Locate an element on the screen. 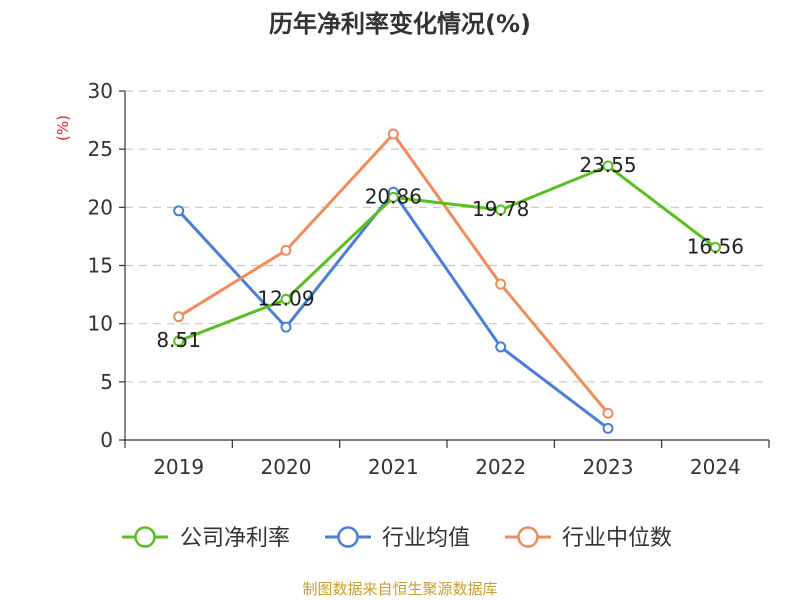 The width and height of the screenshot is (800, 600). y-tick-label: 10 is located at coordinates (100, 324).